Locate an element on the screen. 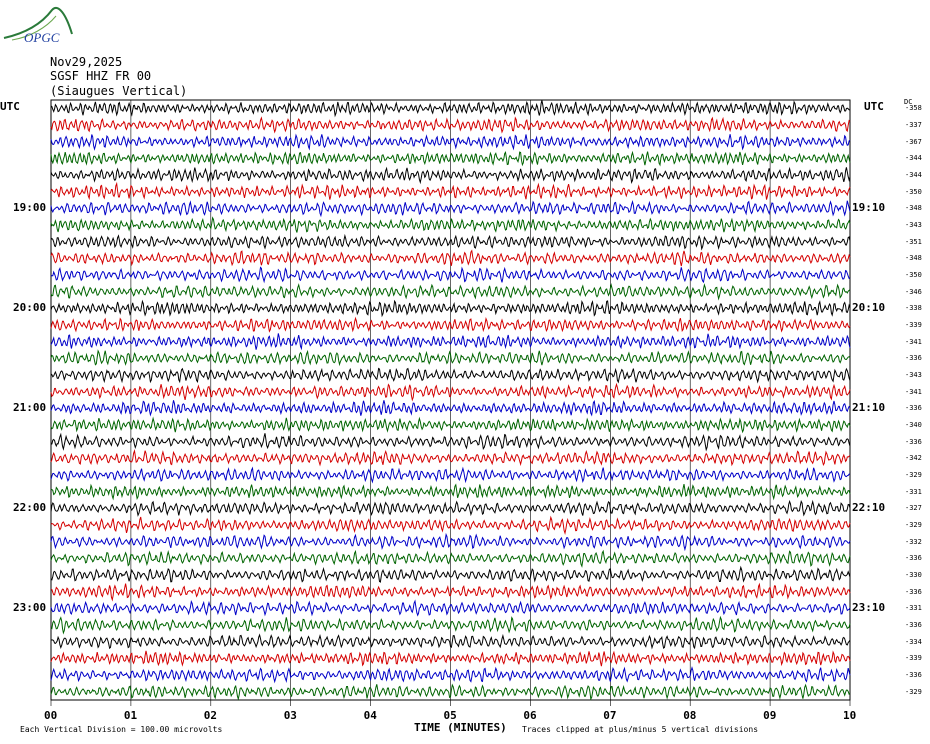 Image resolution: width=930 pixels, height=744 pixels. right-hour-label: 20:10 is located at coordinates (869, 308).